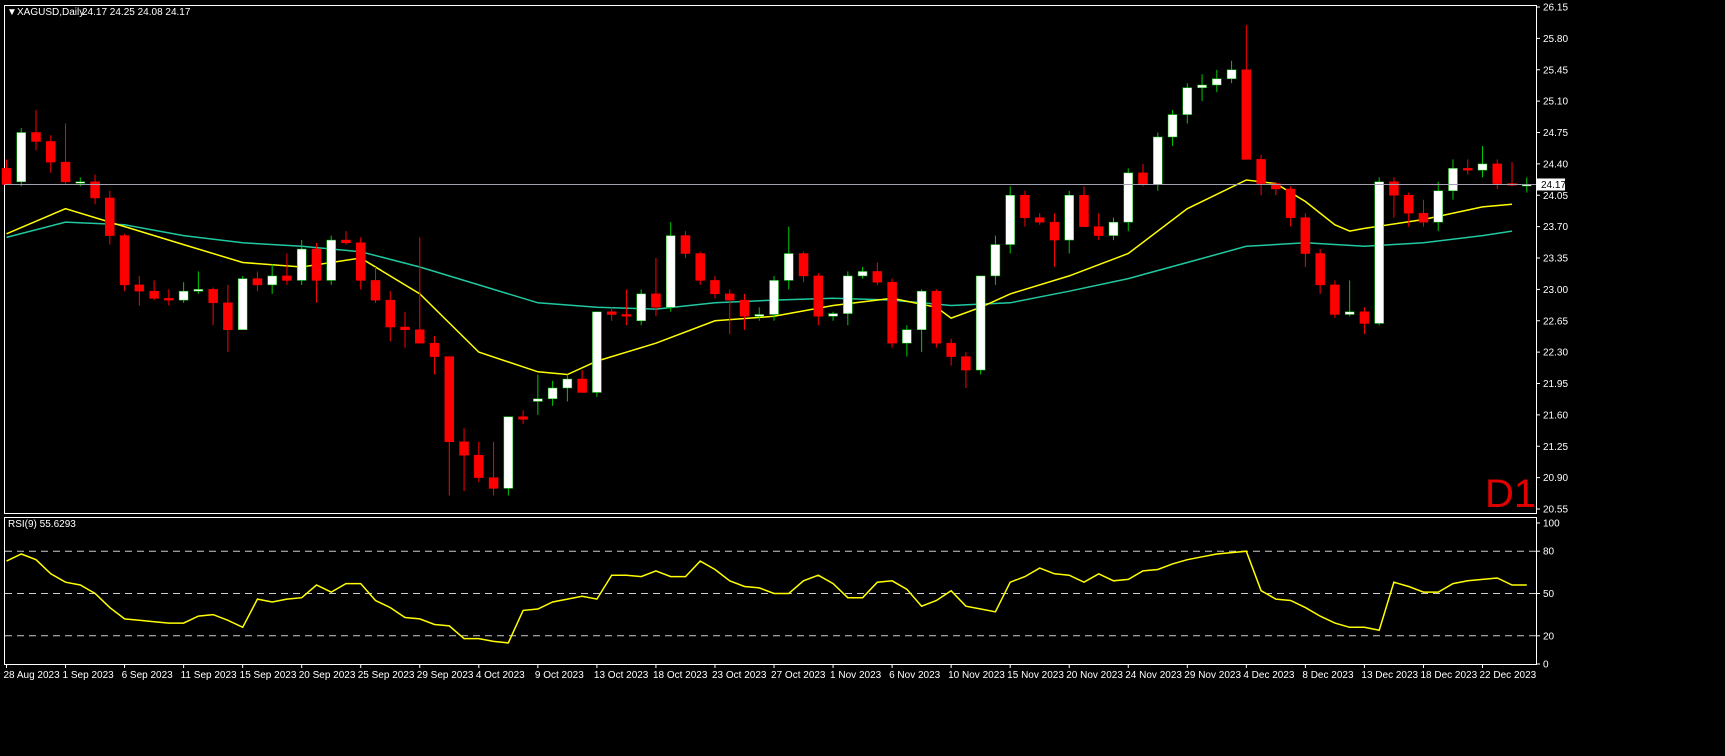 The height and width of the screenshot is (756, 1725). What do you see at coordinates (1555, 353) in the screenshot?
I see `price-tick-label: 22.30` at bounding box center [1555, 353].